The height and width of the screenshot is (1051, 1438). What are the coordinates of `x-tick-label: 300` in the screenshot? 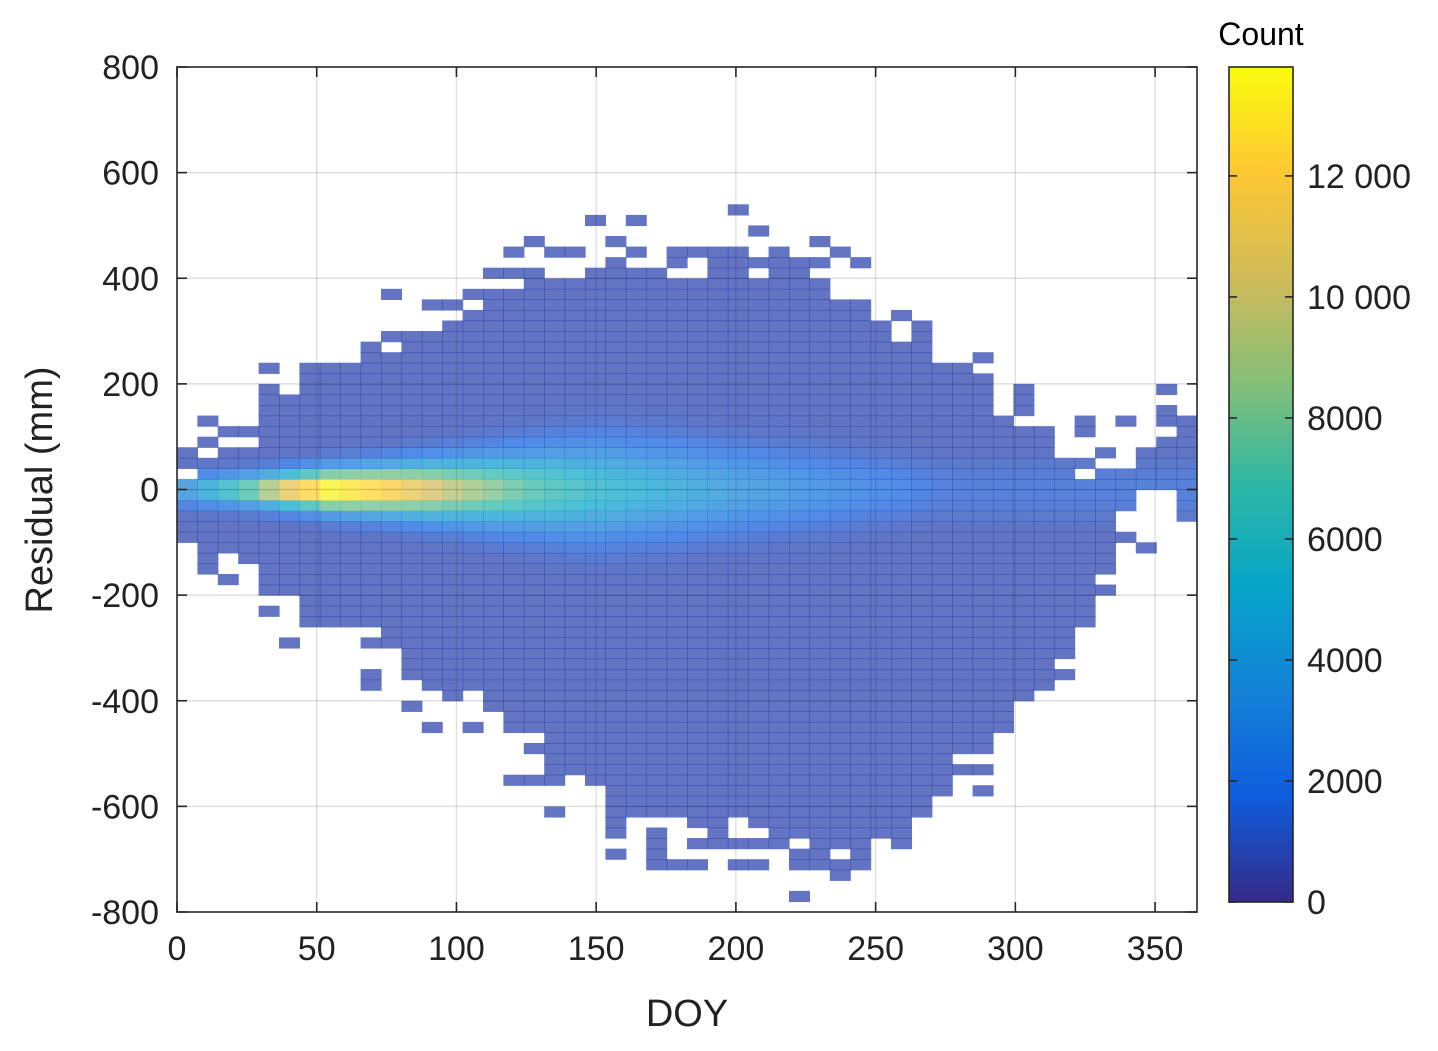 It's located at (1015, 949).